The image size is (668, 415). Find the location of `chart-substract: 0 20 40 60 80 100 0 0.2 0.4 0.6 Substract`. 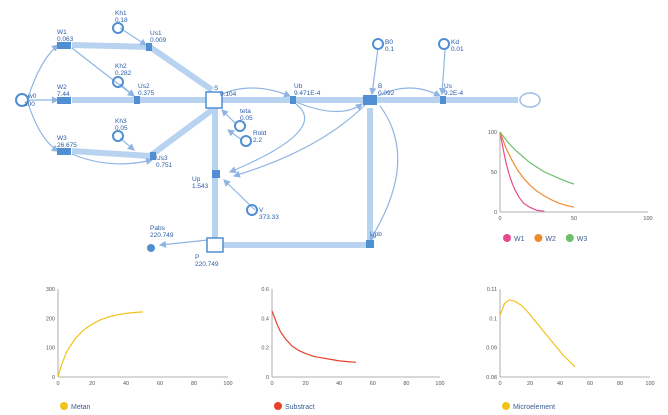

chart-substract: 0 20 40 60 80 100 0 0.2 0.4 0.6 Substract is located at coordinates (352, 349).